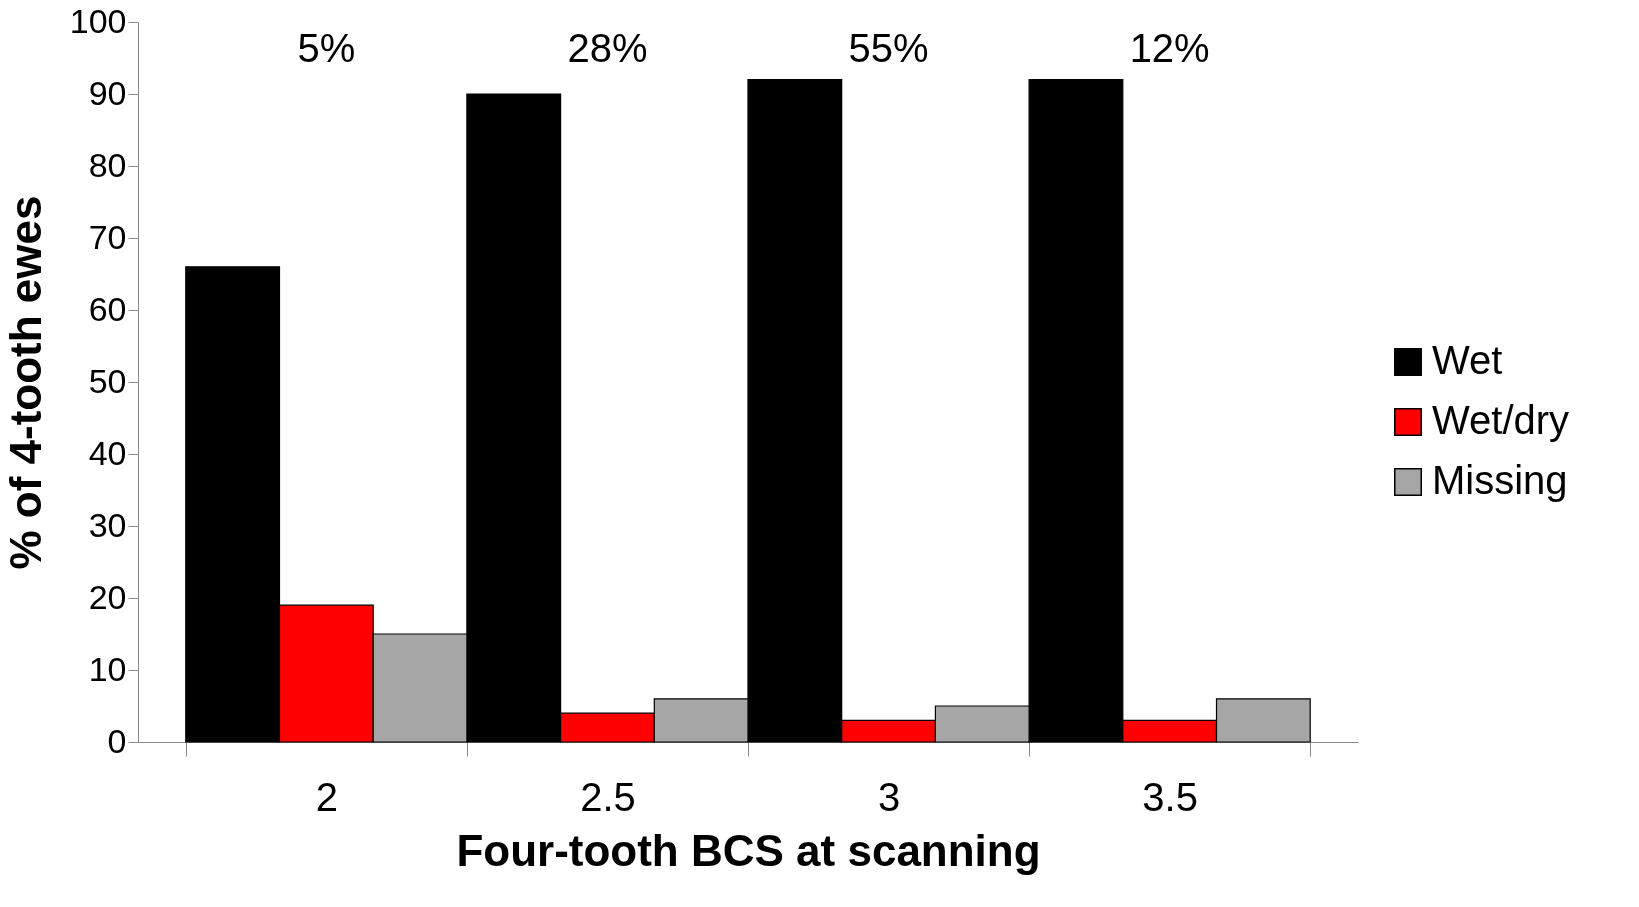 The height and width of the screenshot is (907, 1639). Describe the element at coordinates (107, 308) in the screenshot. I see `y-tick-label: 60` at that location.